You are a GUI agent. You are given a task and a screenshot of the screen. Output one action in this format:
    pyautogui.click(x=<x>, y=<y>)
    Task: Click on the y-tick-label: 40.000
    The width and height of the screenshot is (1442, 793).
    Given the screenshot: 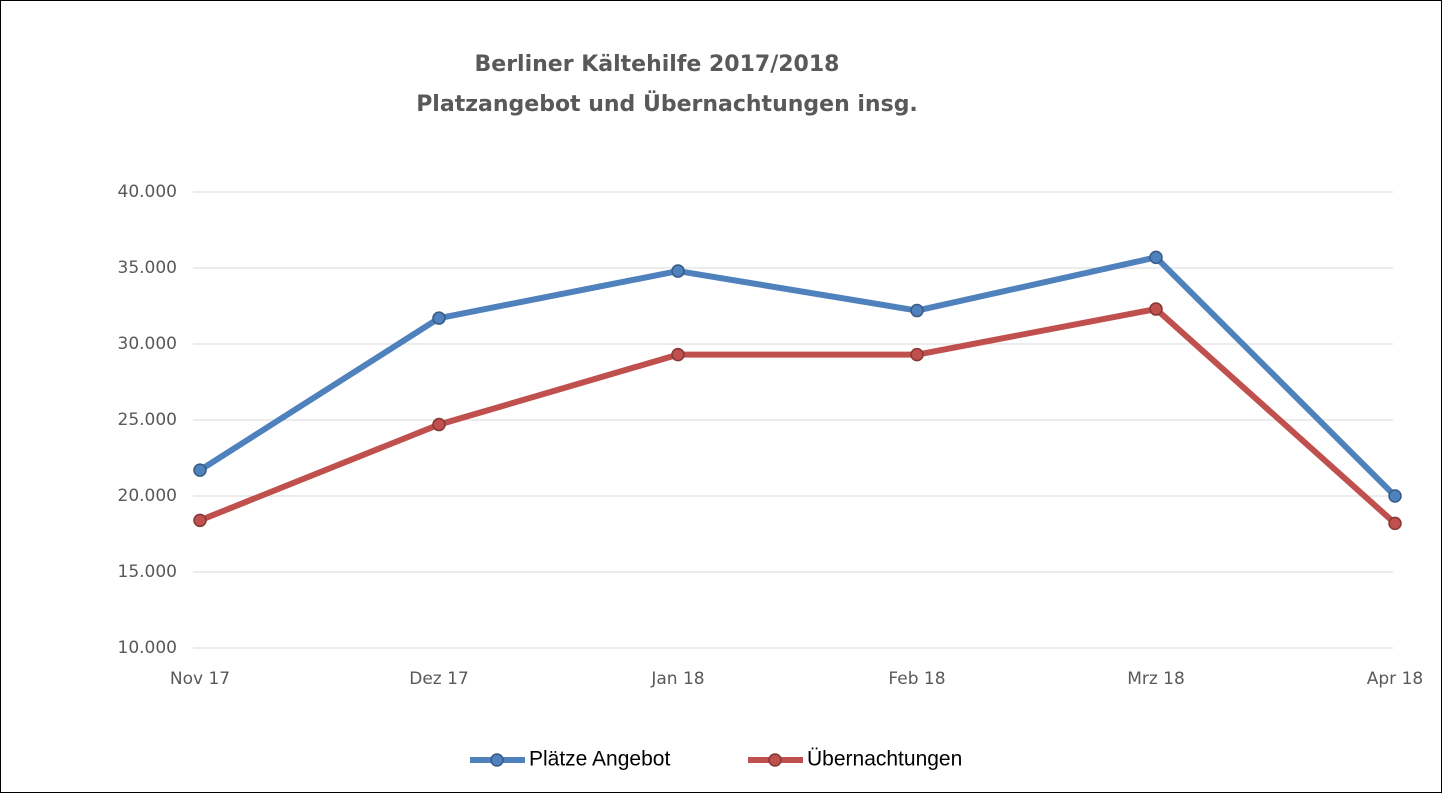 What is the action you would take?
    pyautogui.click(x=147, y=192)
    